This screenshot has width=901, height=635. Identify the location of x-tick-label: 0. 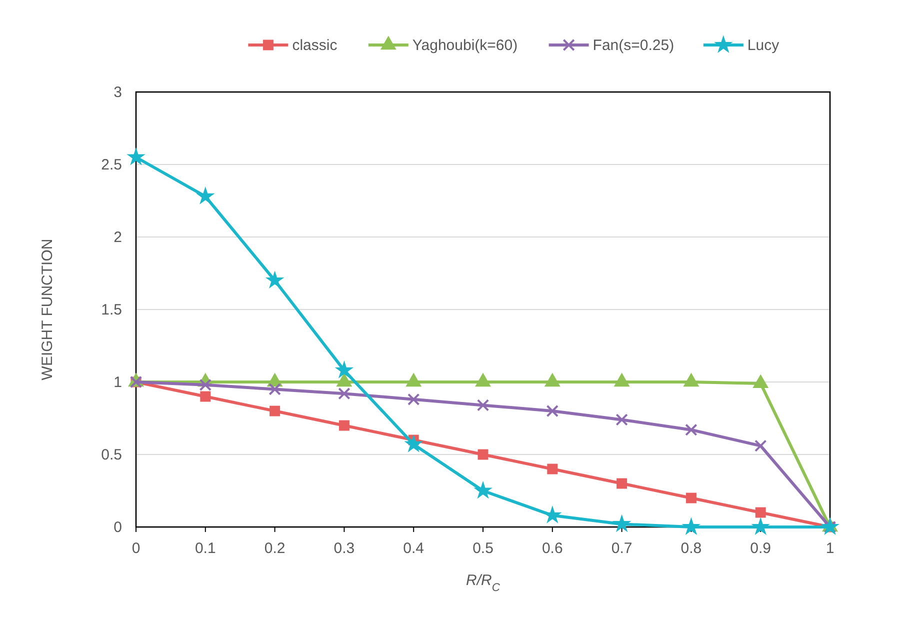
(136, 548).